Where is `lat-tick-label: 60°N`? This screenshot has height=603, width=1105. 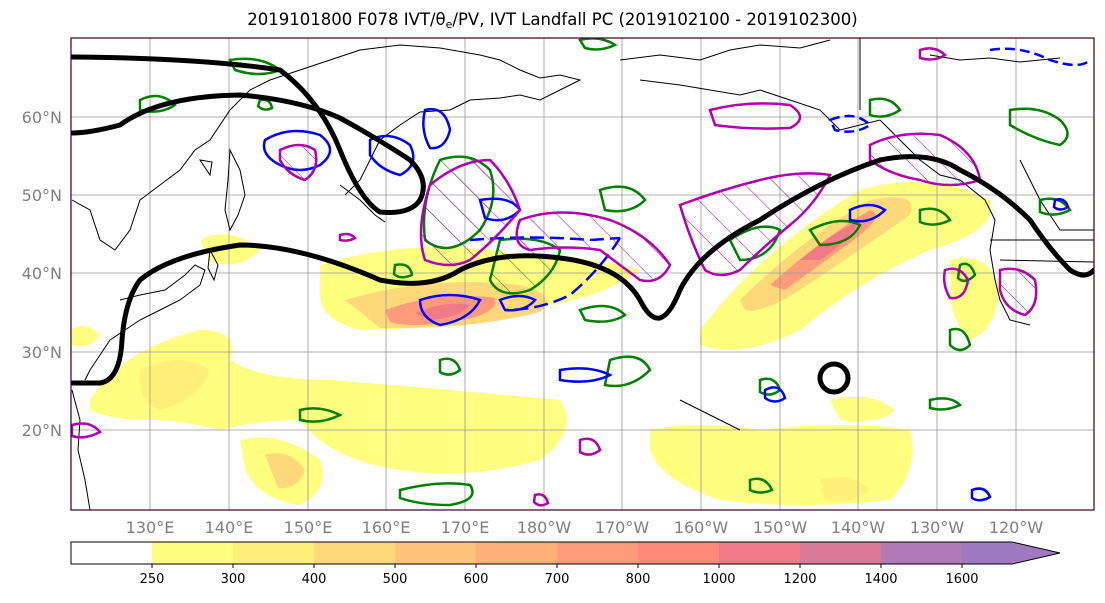 lat-tick-label: 60°N is located at coordinates (42, 117).